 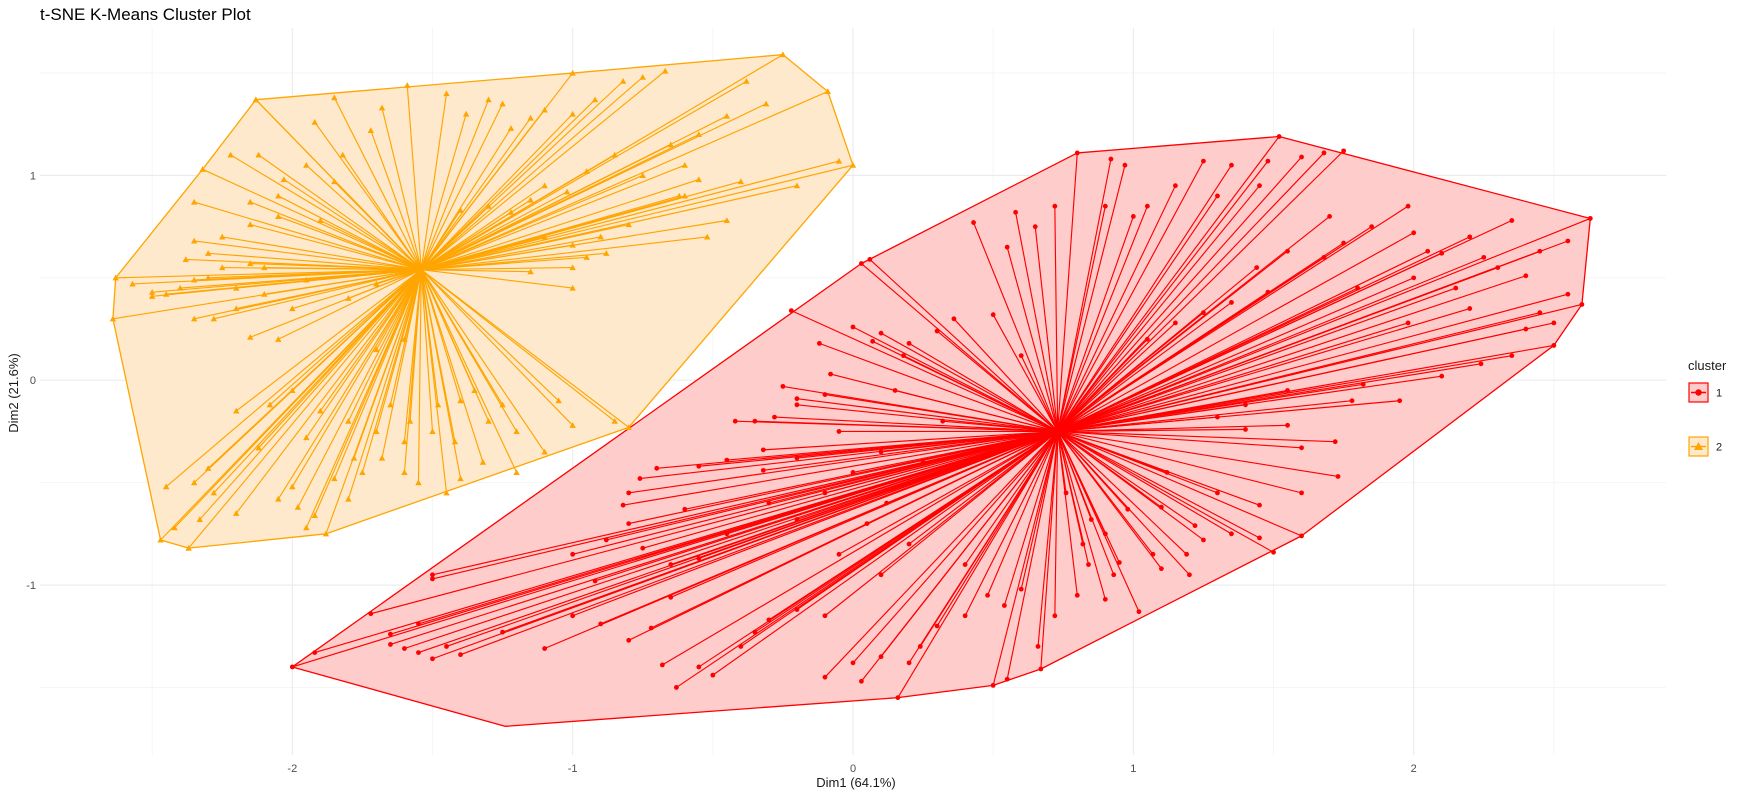 I want to click on legend-label-2: 2, so click(x=1719, y=448).